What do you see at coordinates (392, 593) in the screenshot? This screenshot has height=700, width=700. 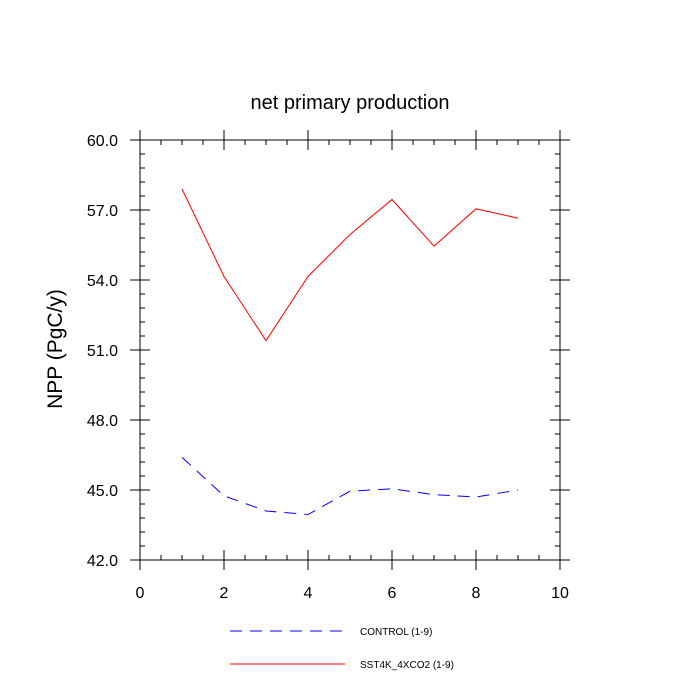 I see `x-tick-label: 6` at bounding box center [392, 593].